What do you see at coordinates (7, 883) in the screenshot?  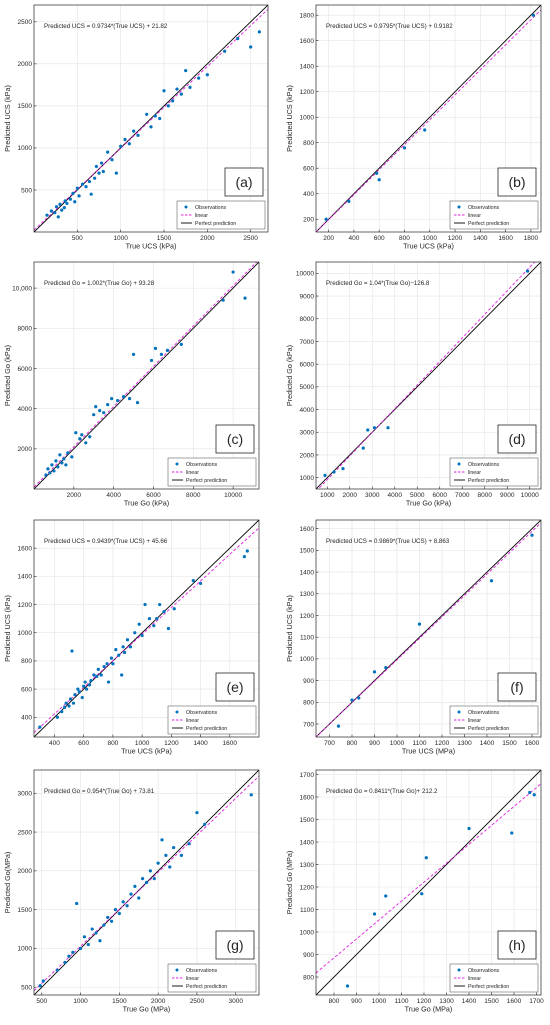 I see `y-axis-label: Predicted Go(MPa)` at bounding box center [7, 883].